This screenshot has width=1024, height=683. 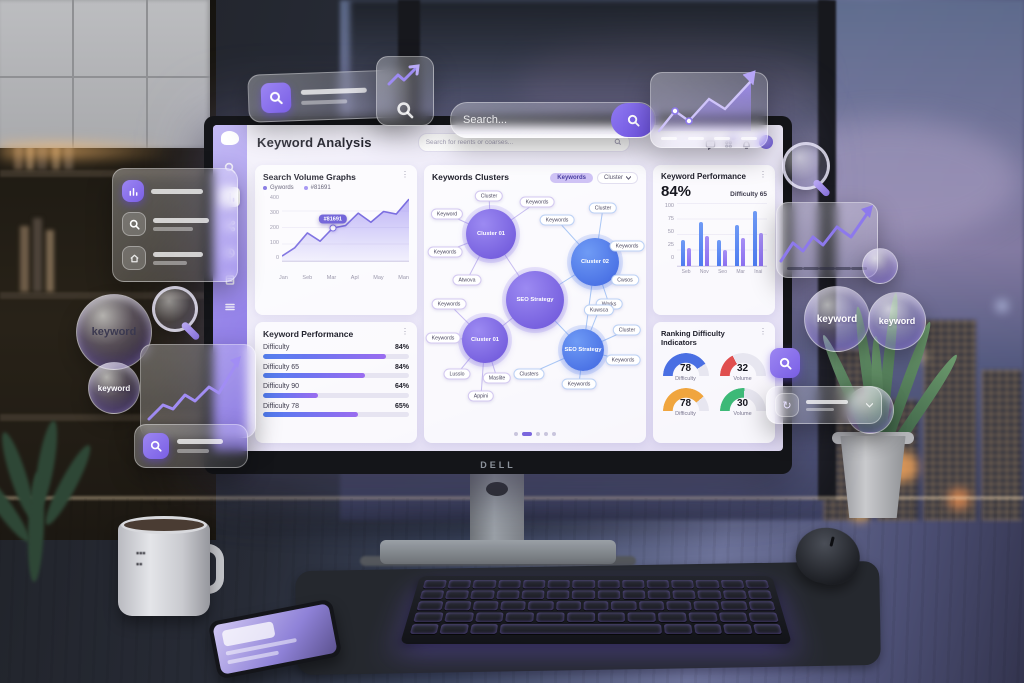 What do you see at coordinates (336, 367) in the screenshot?
I see `: Difficulty 65 84%` at bounding box center [336, 367].